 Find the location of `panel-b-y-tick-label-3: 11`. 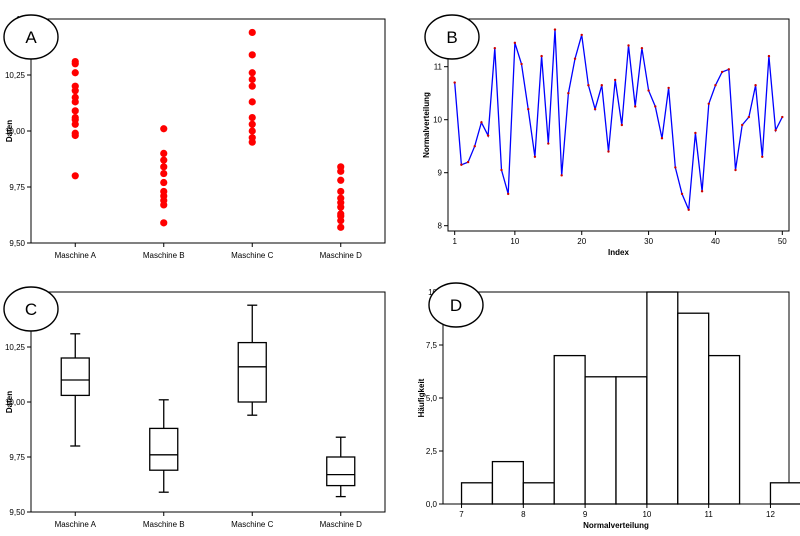

panel-b-y-tick-label-3: 11 is located at coordinates (438, 67).